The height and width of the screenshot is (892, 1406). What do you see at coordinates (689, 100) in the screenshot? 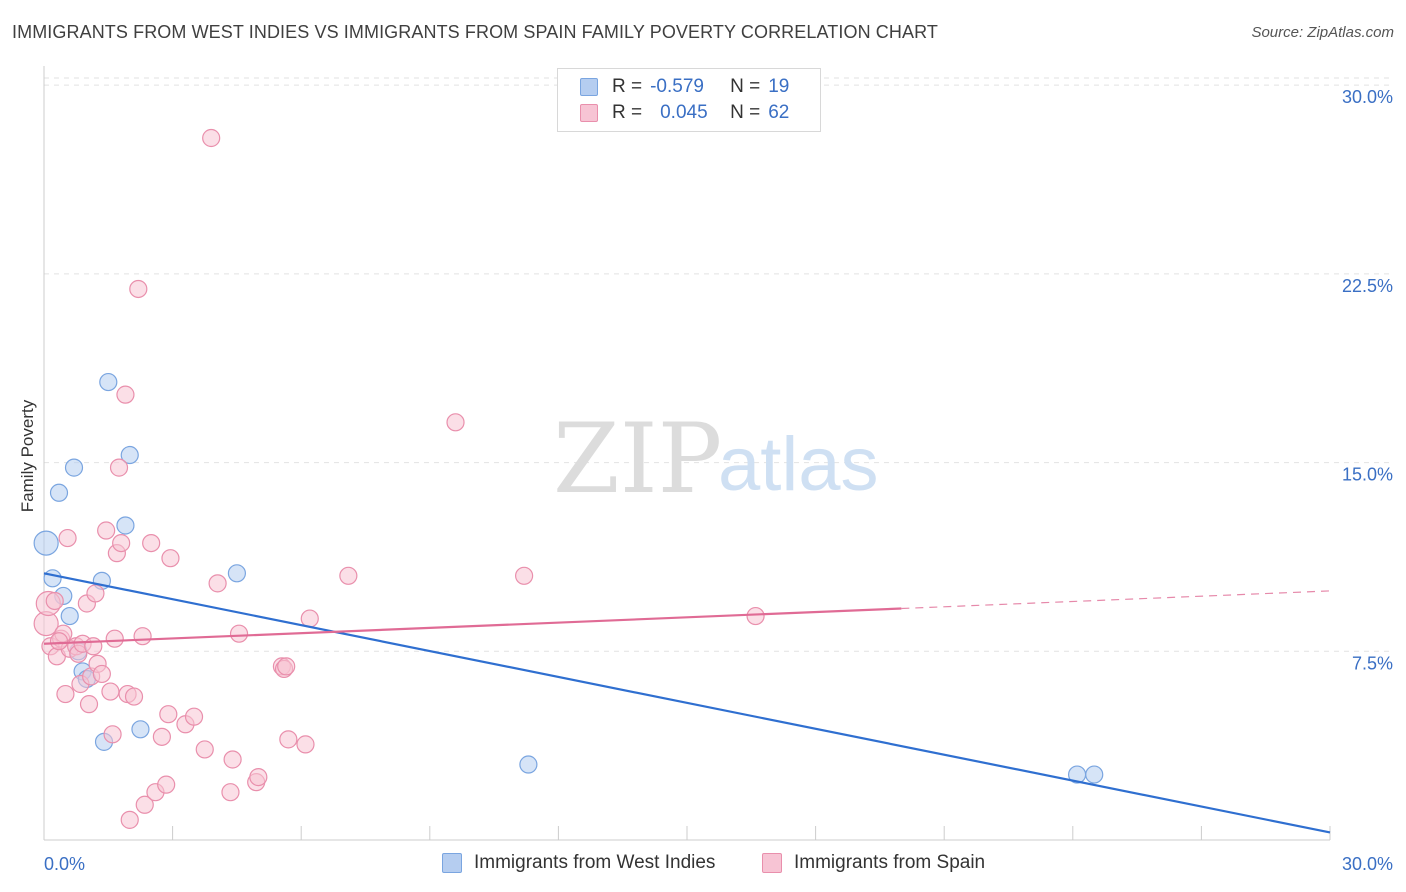
I see `correlation-legend: R = -0.579 N = 19 R = 0.045 N = 62` at bounding box center [689, 100].